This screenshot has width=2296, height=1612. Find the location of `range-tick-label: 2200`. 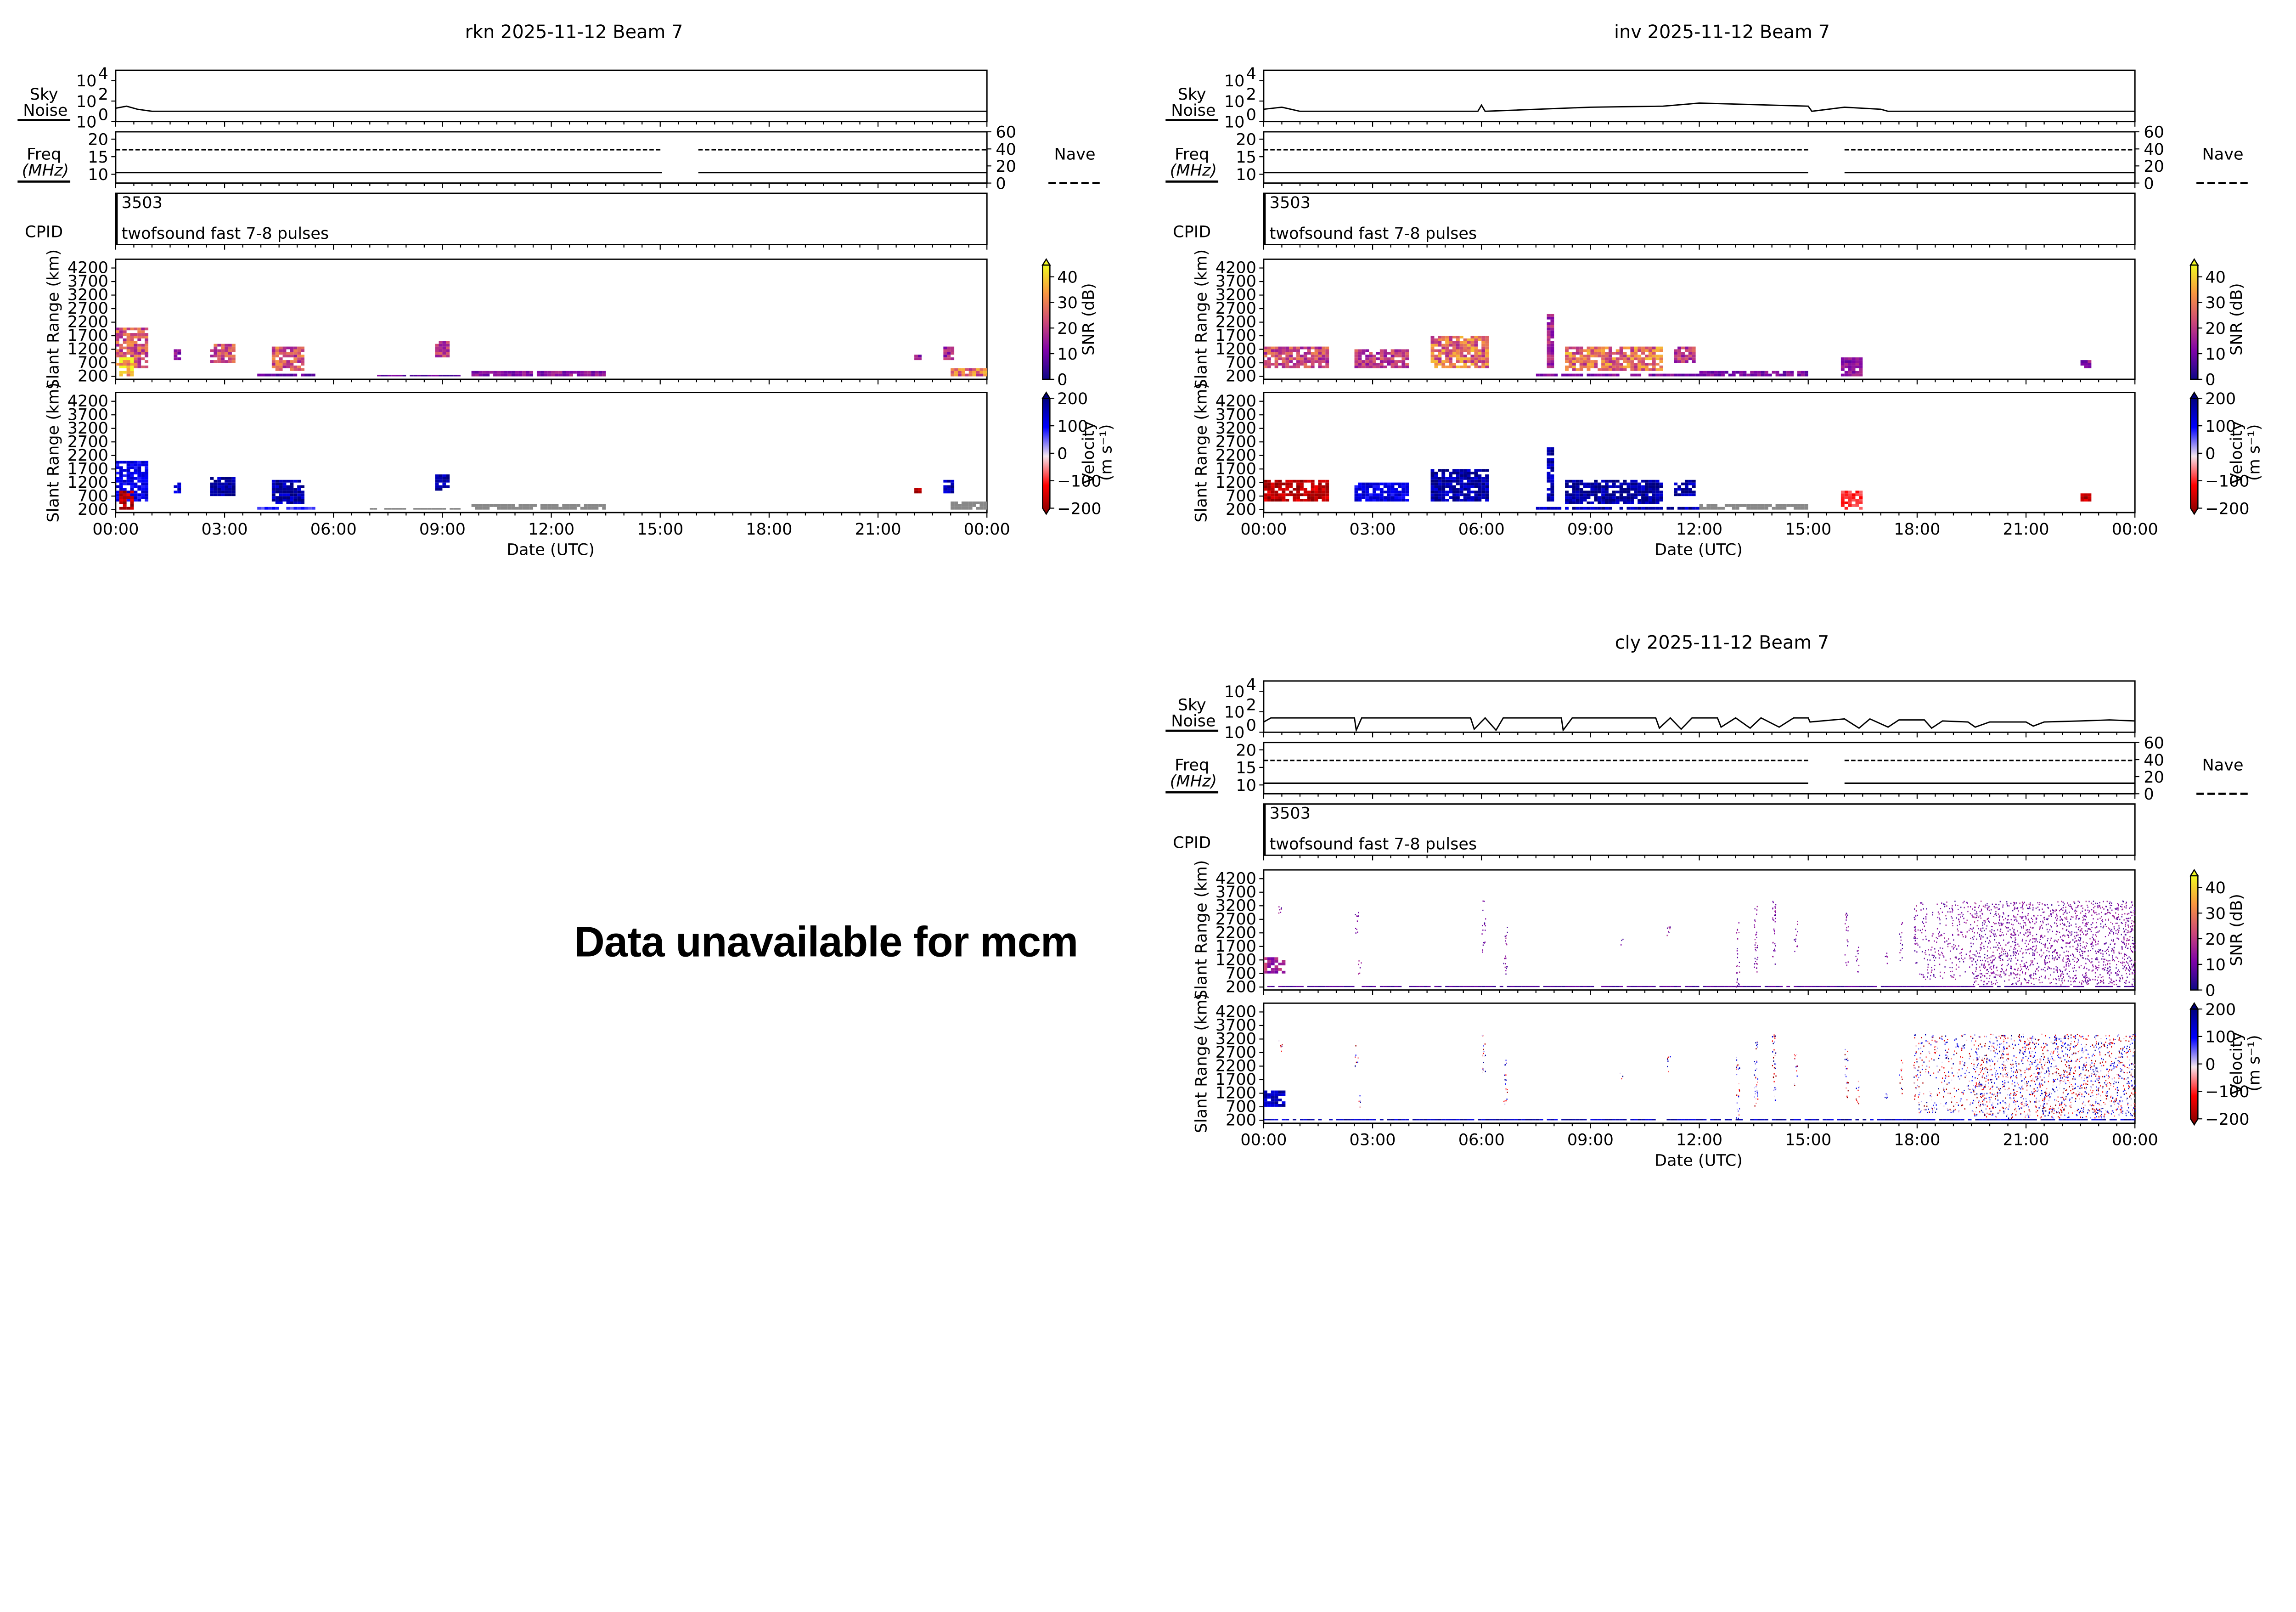

range-tick-label: 2200 is located at coordinates (88, 322).